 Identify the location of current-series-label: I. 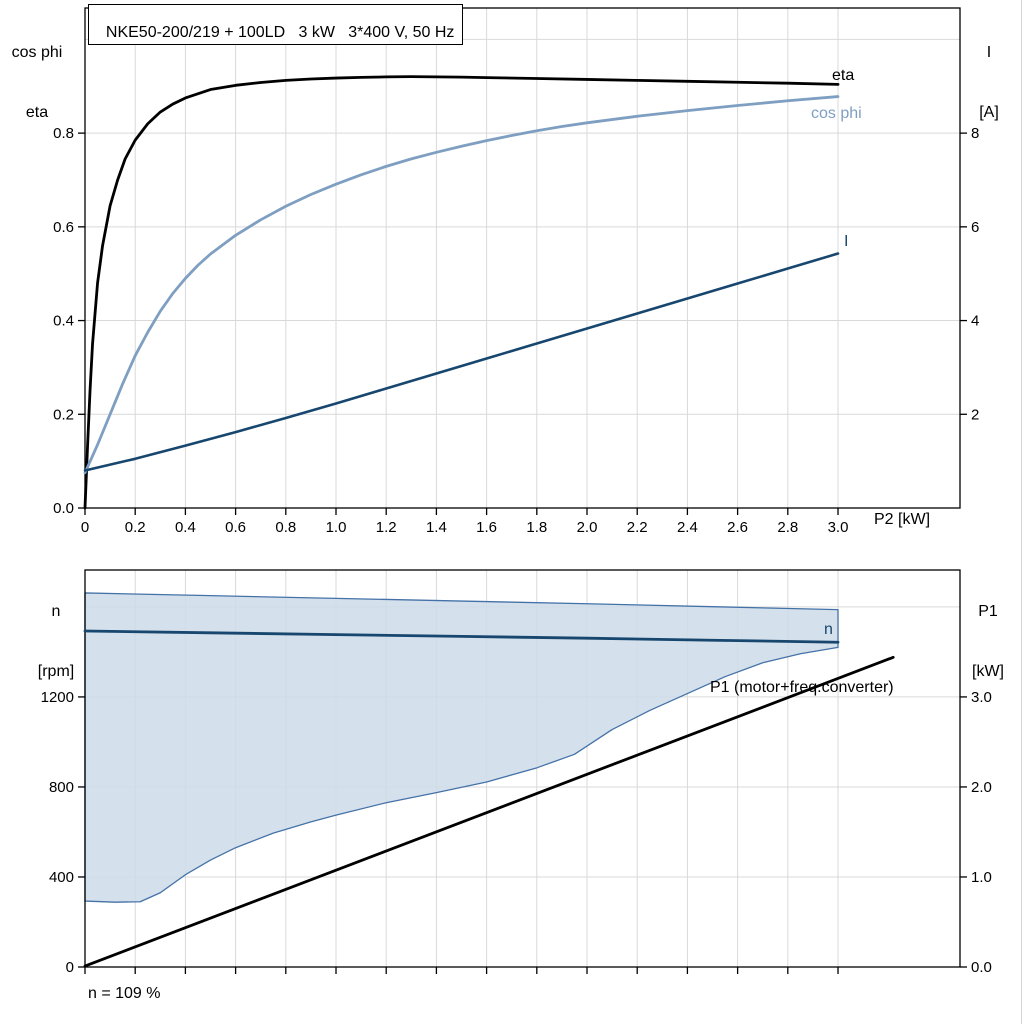
(846, 241).